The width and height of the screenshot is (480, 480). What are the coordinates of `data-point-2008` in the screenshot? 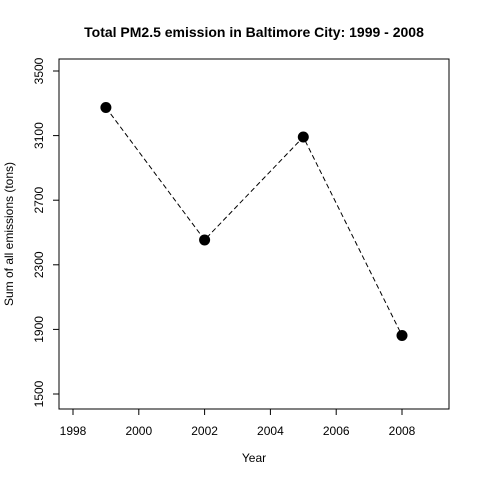 It's located at (402, 335).